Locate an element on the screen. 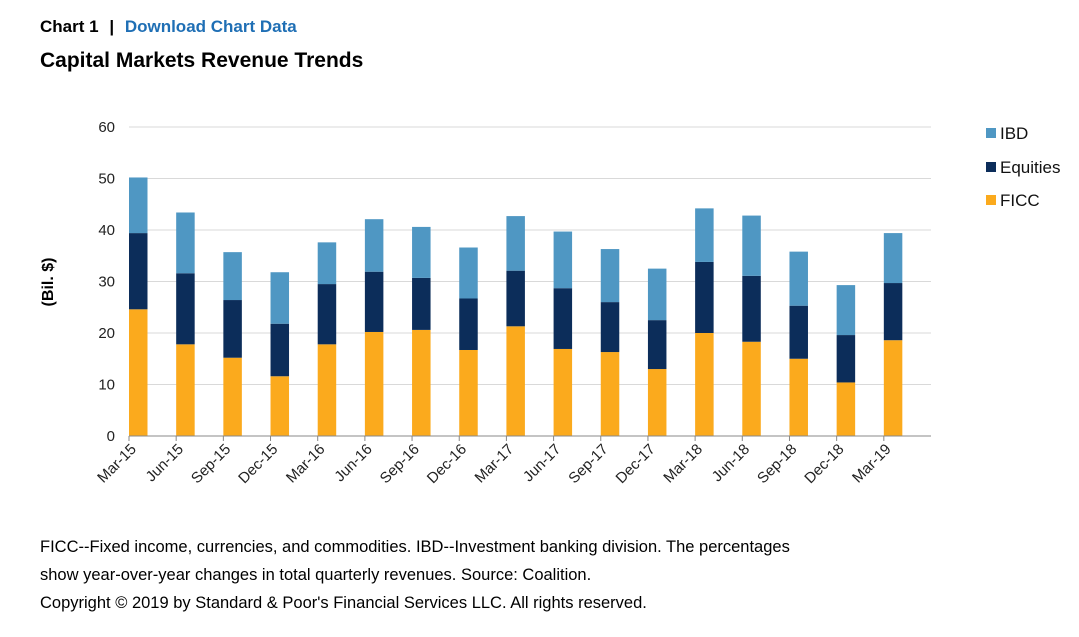 Image resolution: width=1079 pixels, height=637 pixels. x-tick-label: Jun-18 is located at coordinates (731, 463).